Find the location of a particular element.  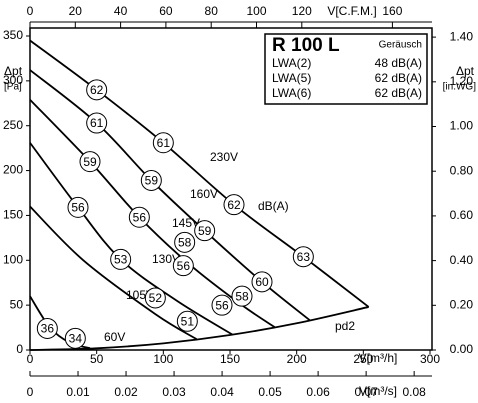

db-value: 51 is located at coordinates (188, 321).